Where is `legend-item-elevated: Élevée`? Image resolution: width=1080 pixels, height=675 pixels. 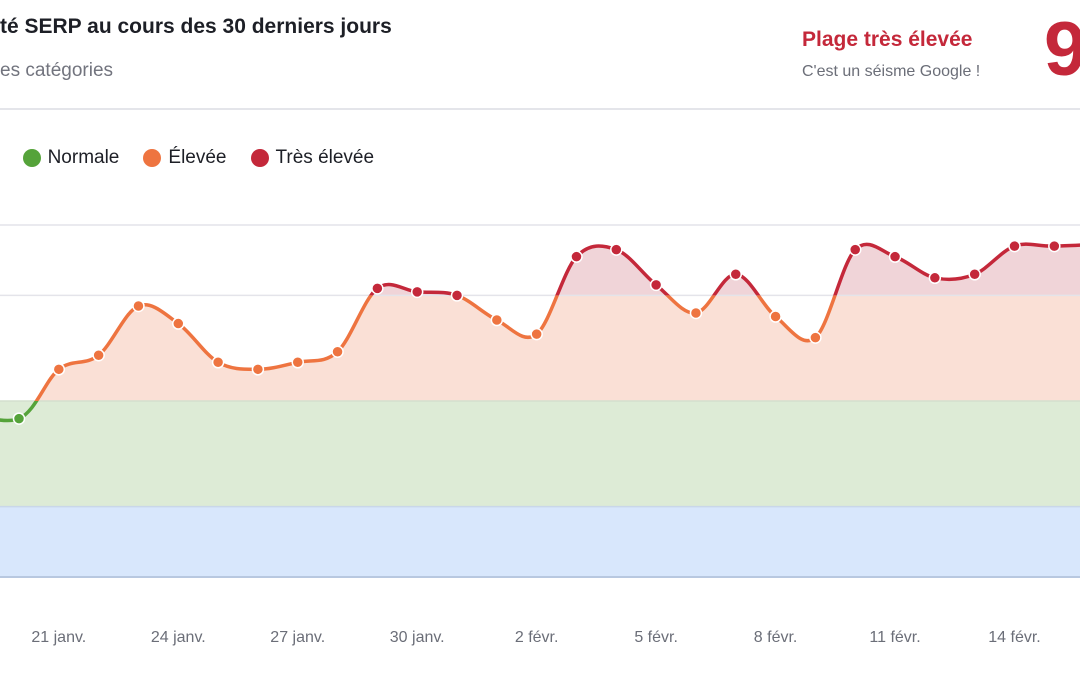 legend-item-elevated: Élevée is located at coordinates (185, 158).